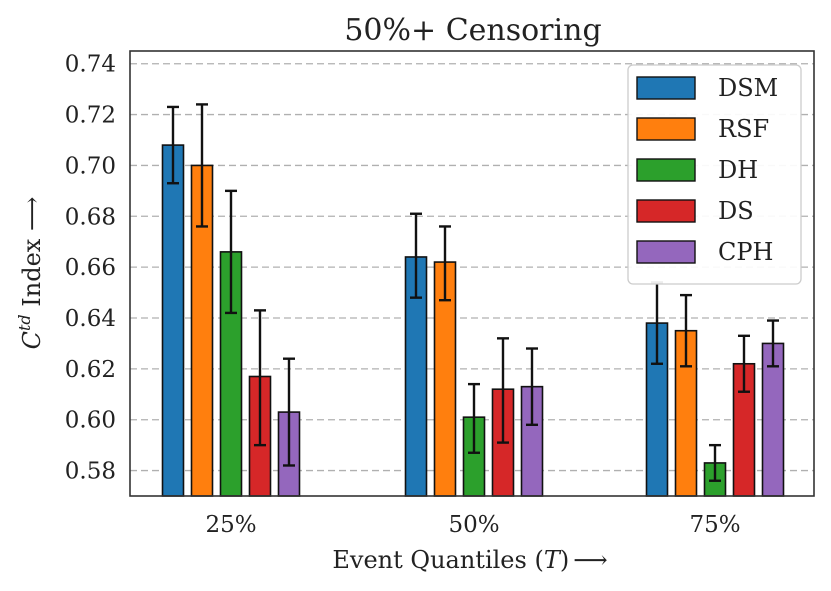 This screenshot has width=831, height=591. I want to click on y-tick-label: 0.66, so click(90, 268).